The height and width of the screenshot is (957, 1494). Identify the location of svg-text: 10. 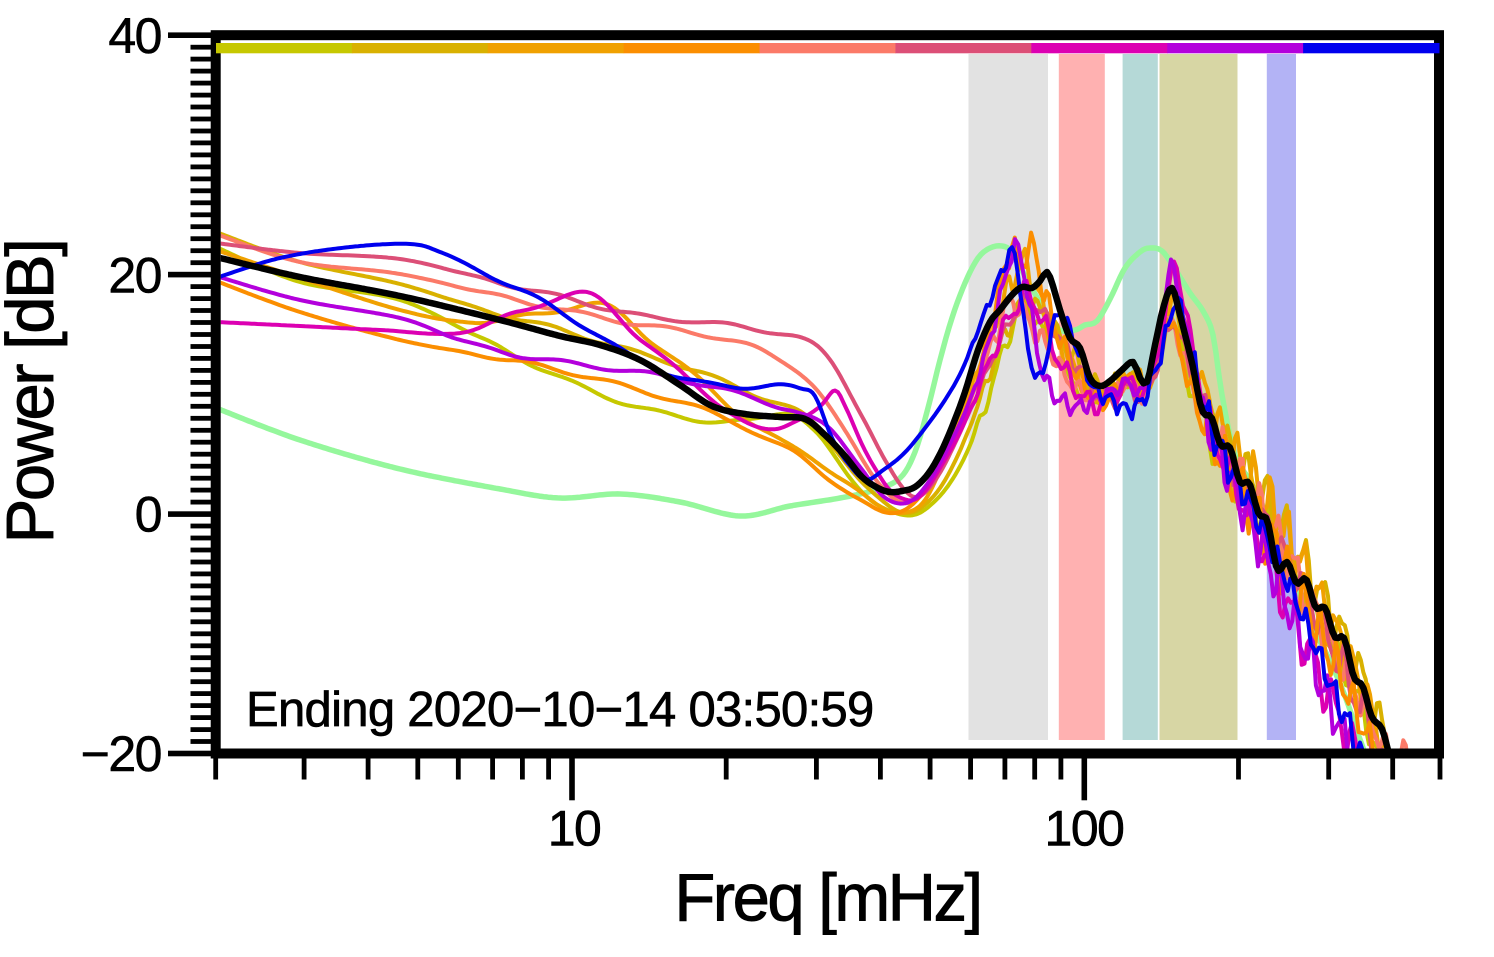
(574, 829).